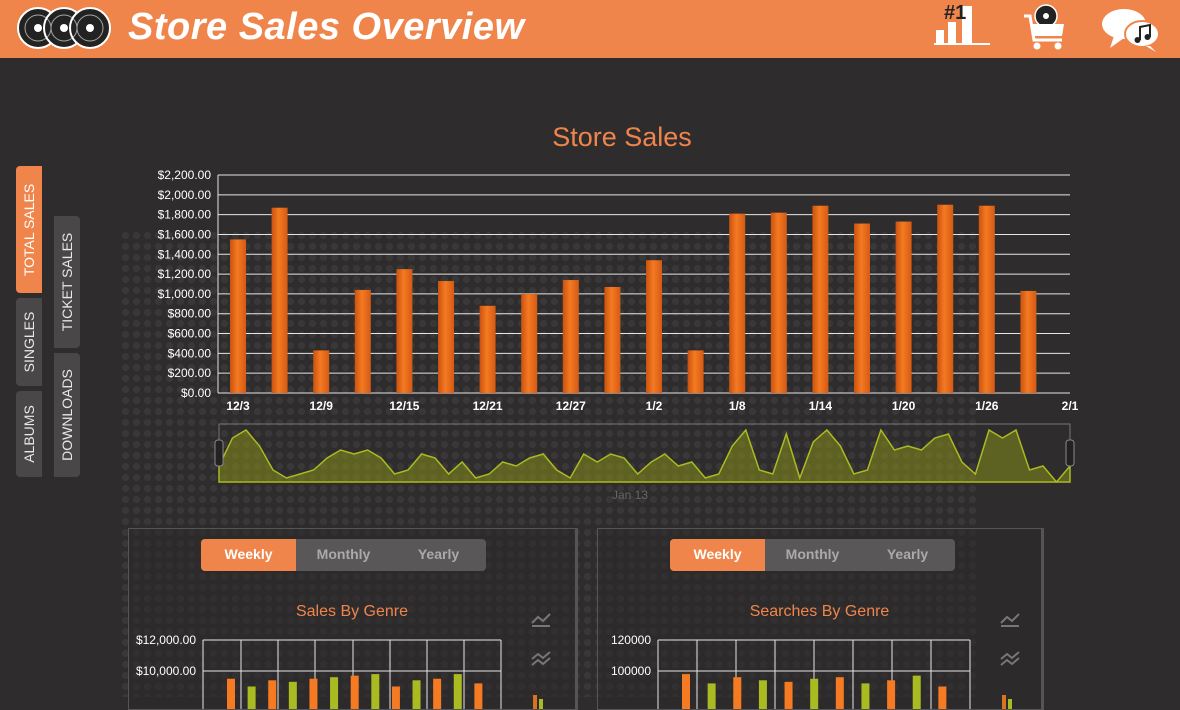  What do you see at coordinates (185, 274) in the screenshot?
I see `y-tick-label: $1,200.00` at bounding box center [185, 274].